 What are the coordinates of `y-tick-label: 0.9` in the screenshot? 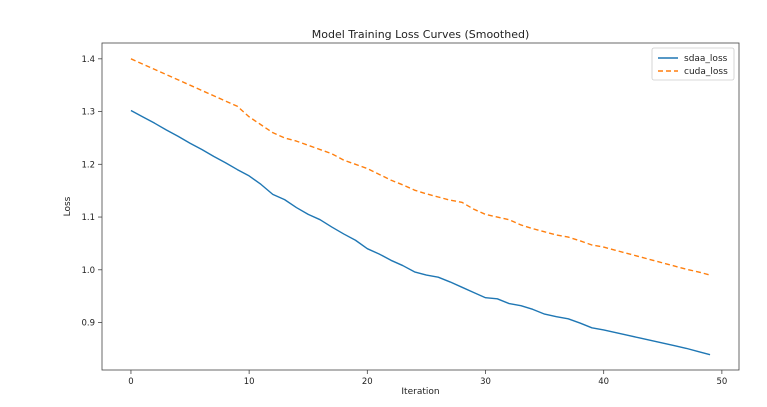 It's located at (88, 324).